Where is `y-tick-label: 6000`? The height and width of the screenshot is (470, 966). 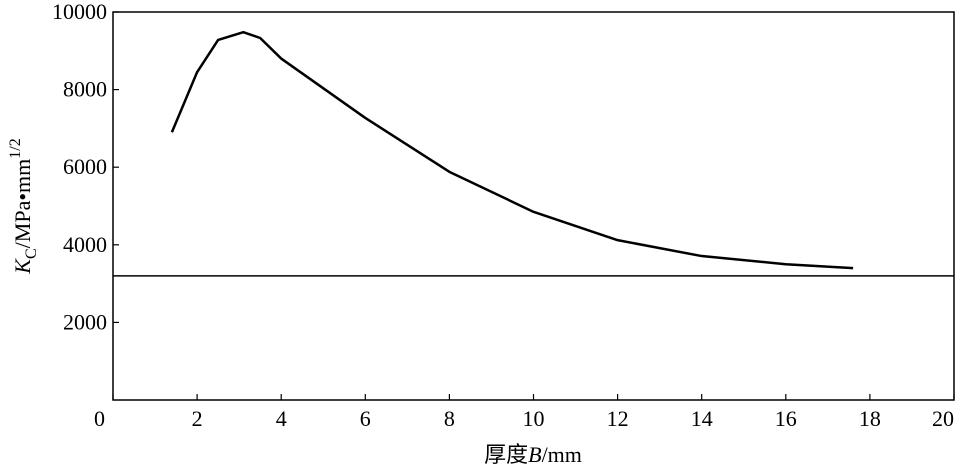
y-tick-label: 6000 is located at coordinates (85, 166).